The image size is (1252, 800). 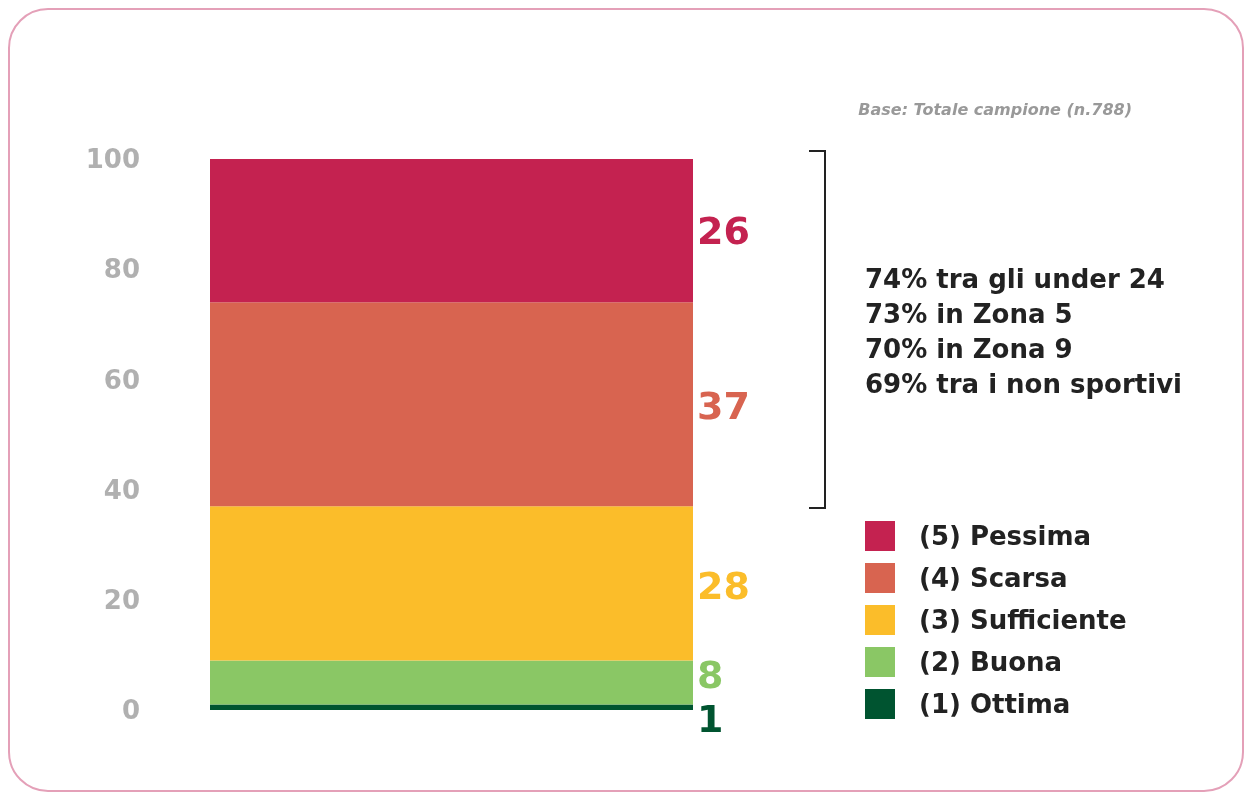 I want to click on text: 74% tra gli under 24, so click(x=1015, y=279).